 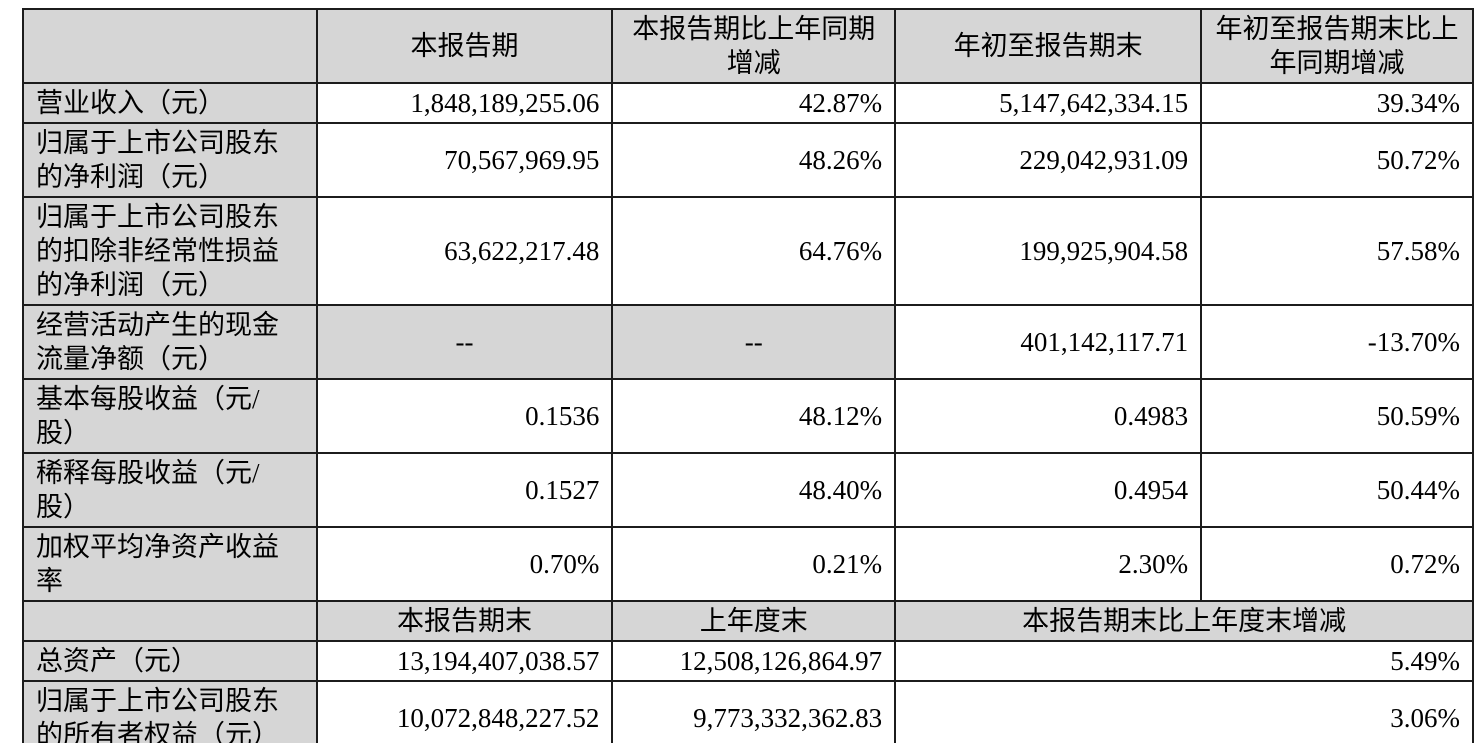 I want to click on row-label: 基本每股收益（元/ 股）, so click(x=170, y=416).